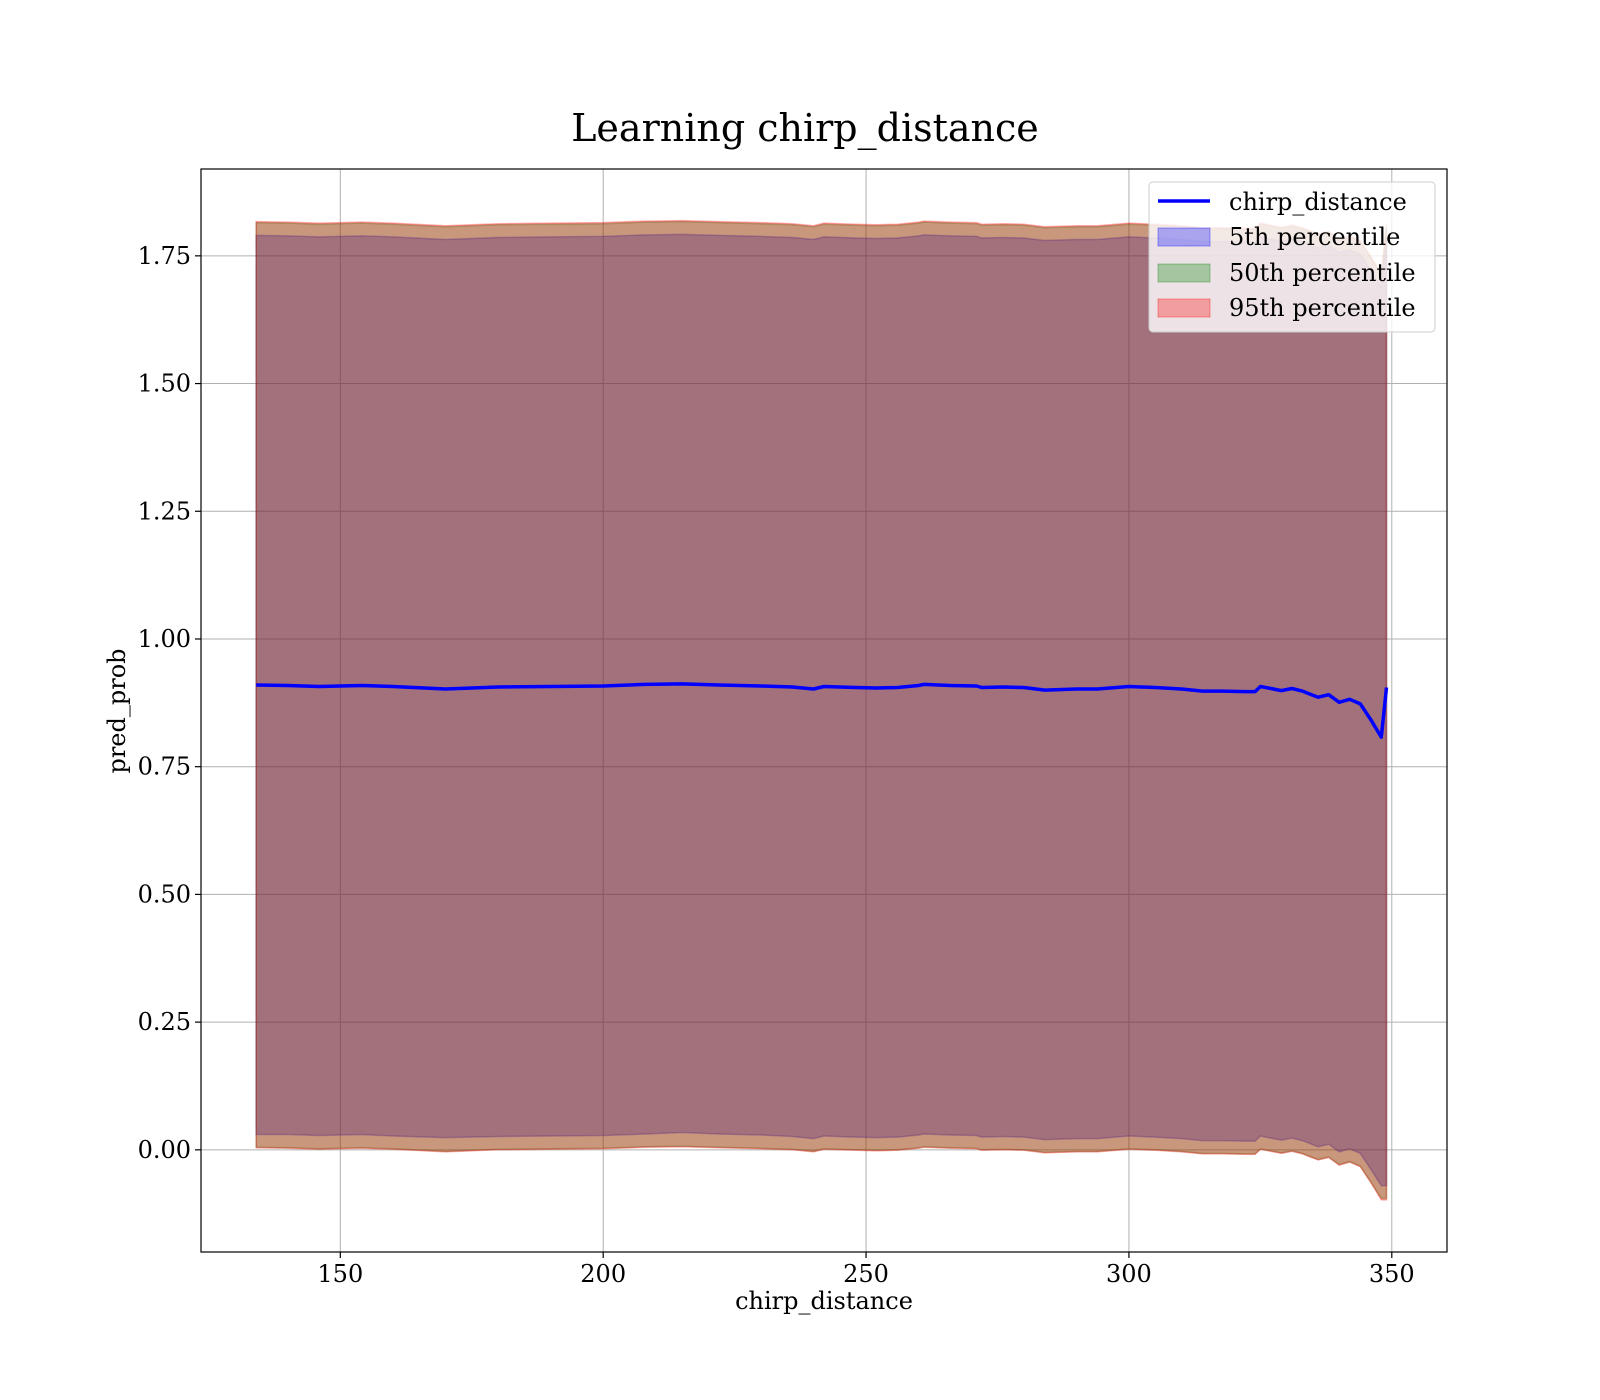 The image size is (1600, 1400). Describe the element at coordinates (164, 1022) in the screenshot. I see `y-tick-label-0.25: 0.25` at that location.